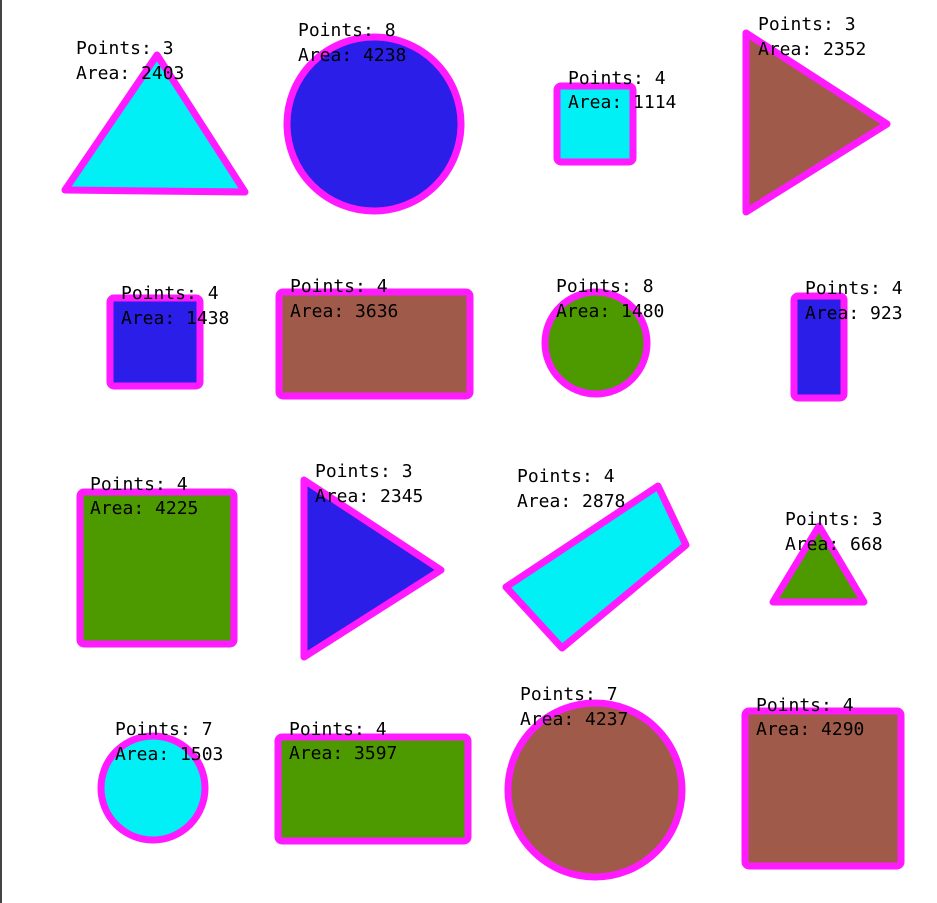  I want to click on shape-square-3-area-label: Area: 4225, so click(144, 508).